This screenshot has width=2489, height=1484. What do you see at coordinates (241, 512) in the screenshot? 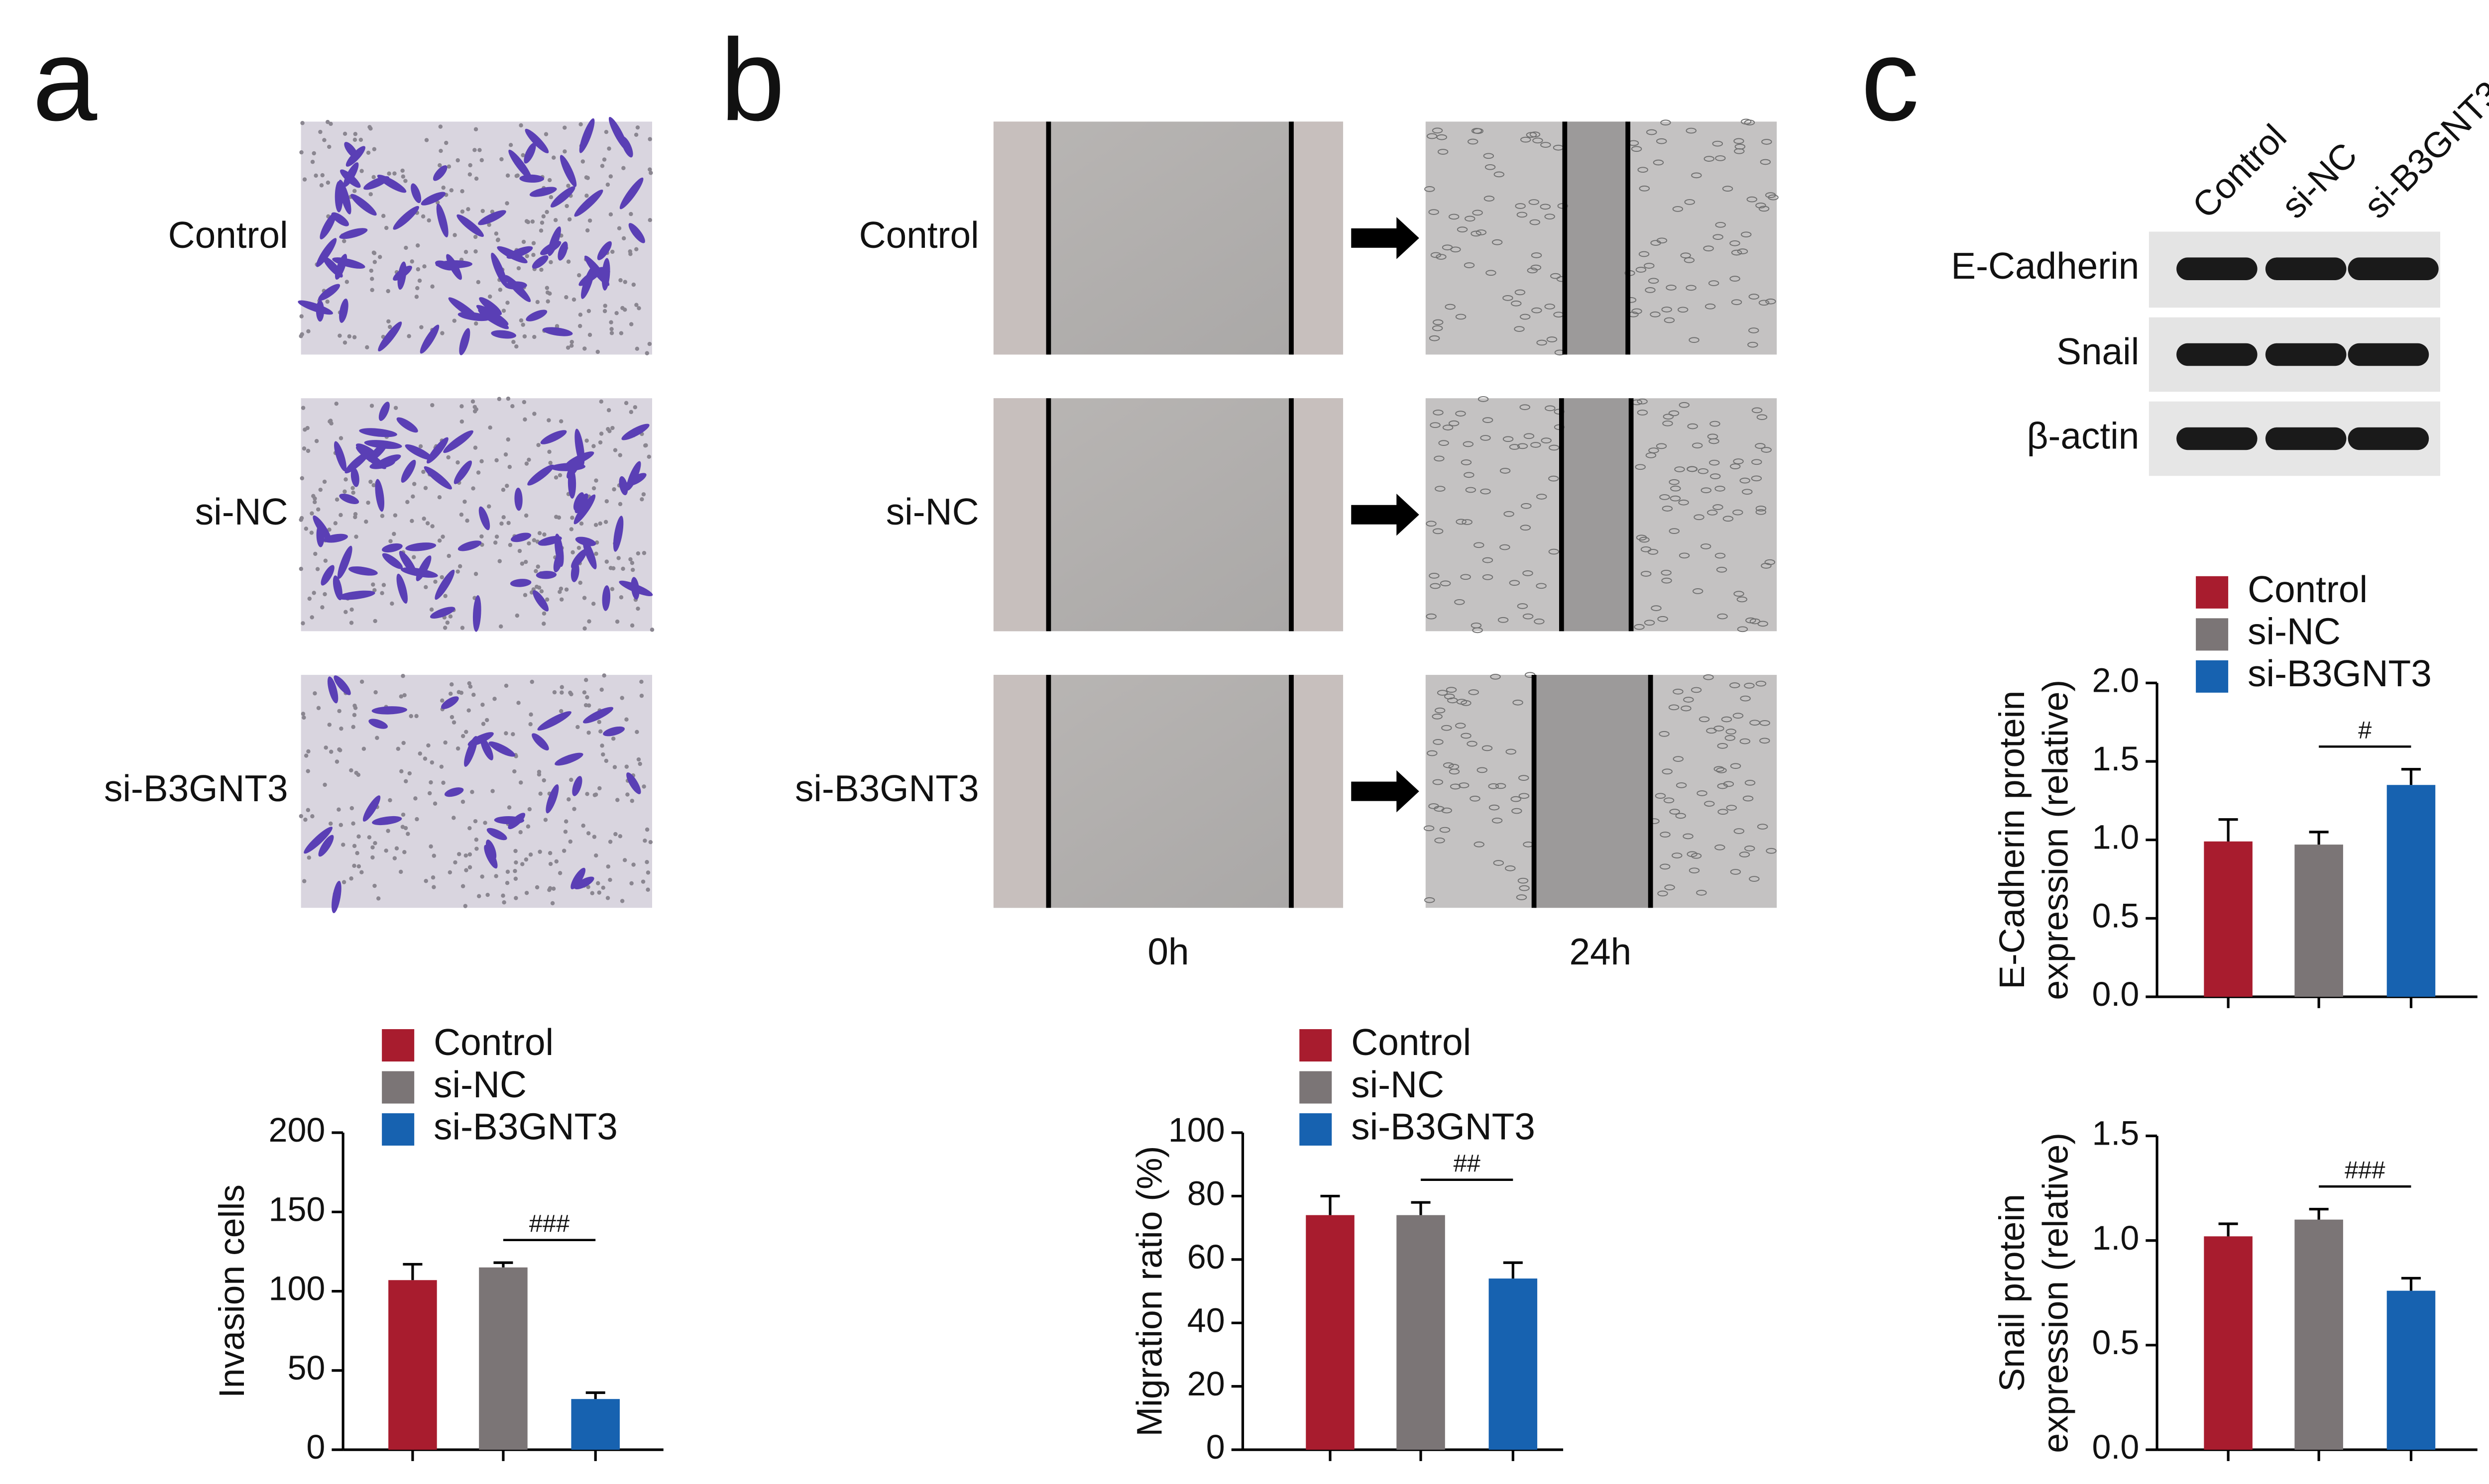
I see `row-label: si-NC` at bounding box center [241, 512].